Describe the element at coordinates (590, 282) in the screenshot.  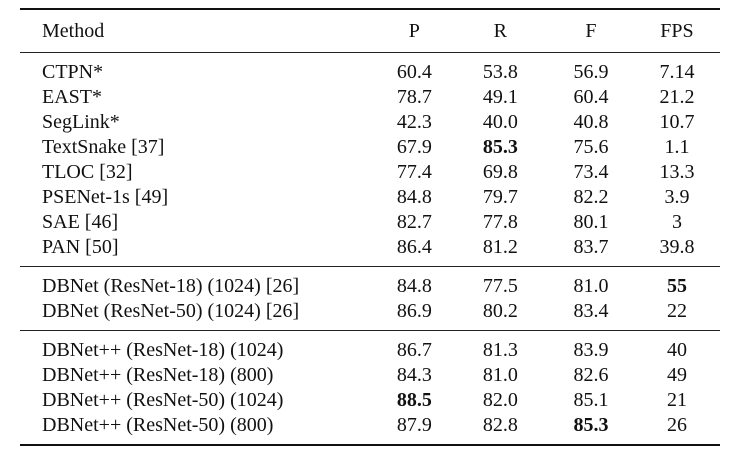
I see `cell-f: 81.0` at that location.